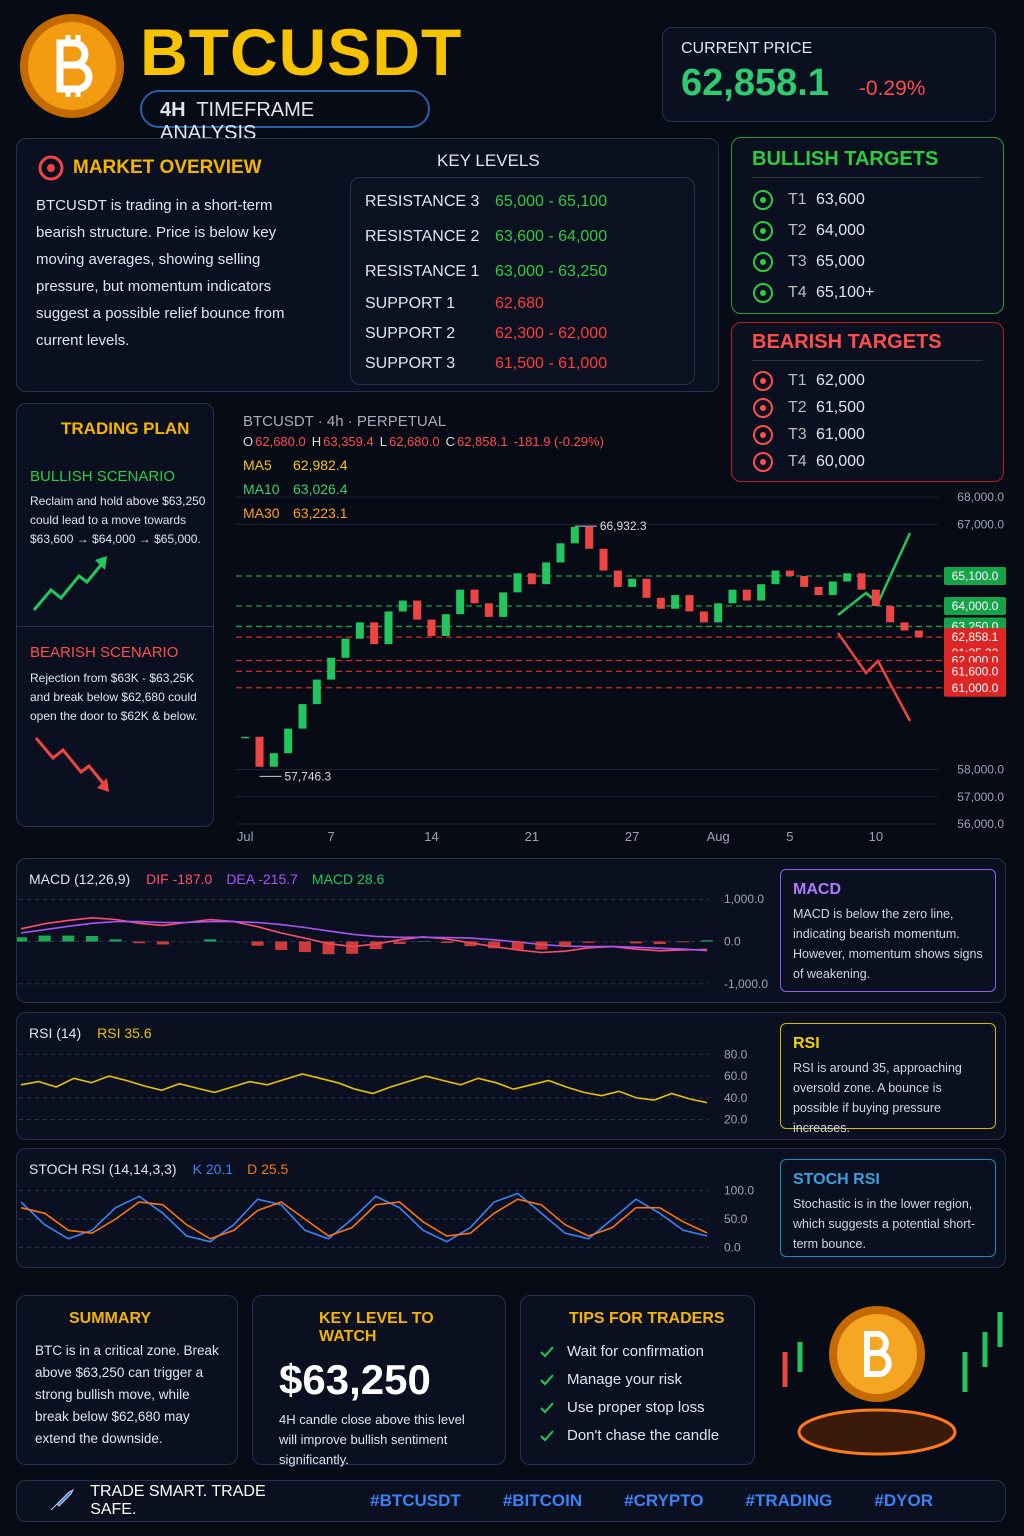  I want to click on level-range: 62,300 - 62,000, so click(551, 333).